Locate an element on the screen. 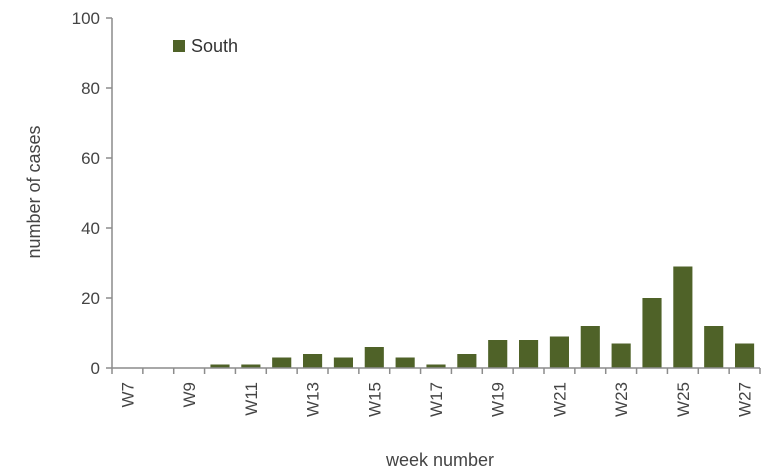 The image size is (761, 473). x-axis-ticks: W7 W9 W11 W13 W15 W17 W19 W21 W23 W25 W27 is located at coordinates (436, 392).